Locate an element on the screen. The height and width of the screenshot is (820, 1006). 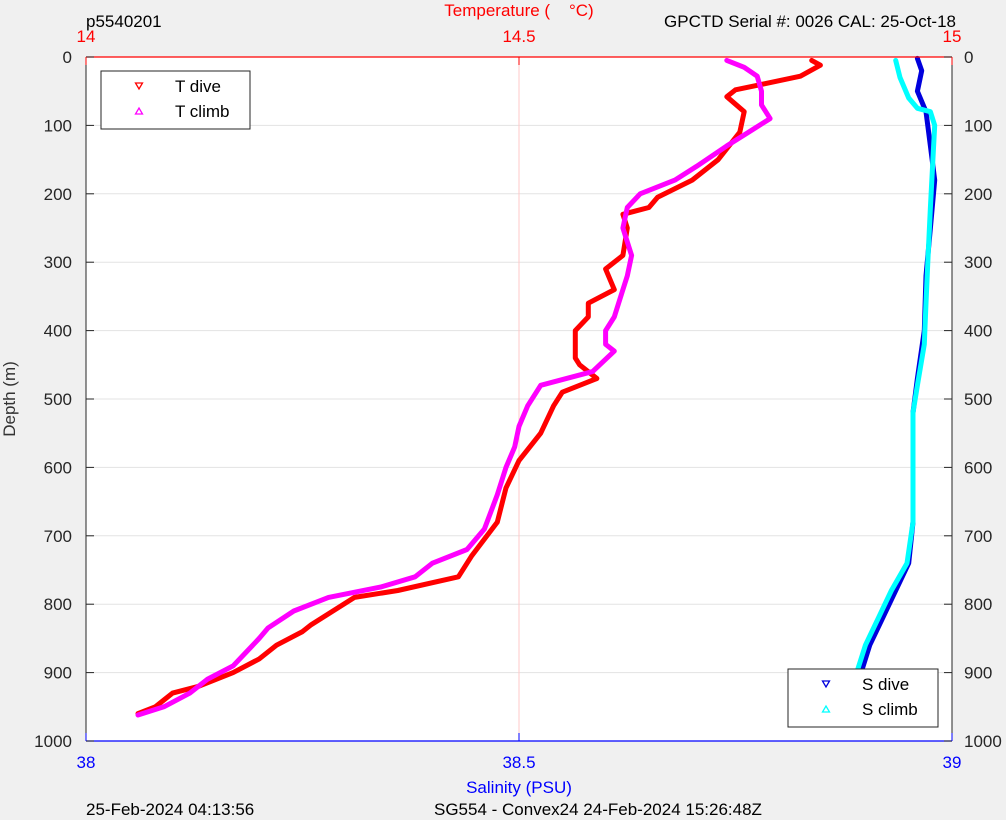
footer-left-timestamp: 25-Feb-2024 04:13:56 is located at coordinates (170, 809).